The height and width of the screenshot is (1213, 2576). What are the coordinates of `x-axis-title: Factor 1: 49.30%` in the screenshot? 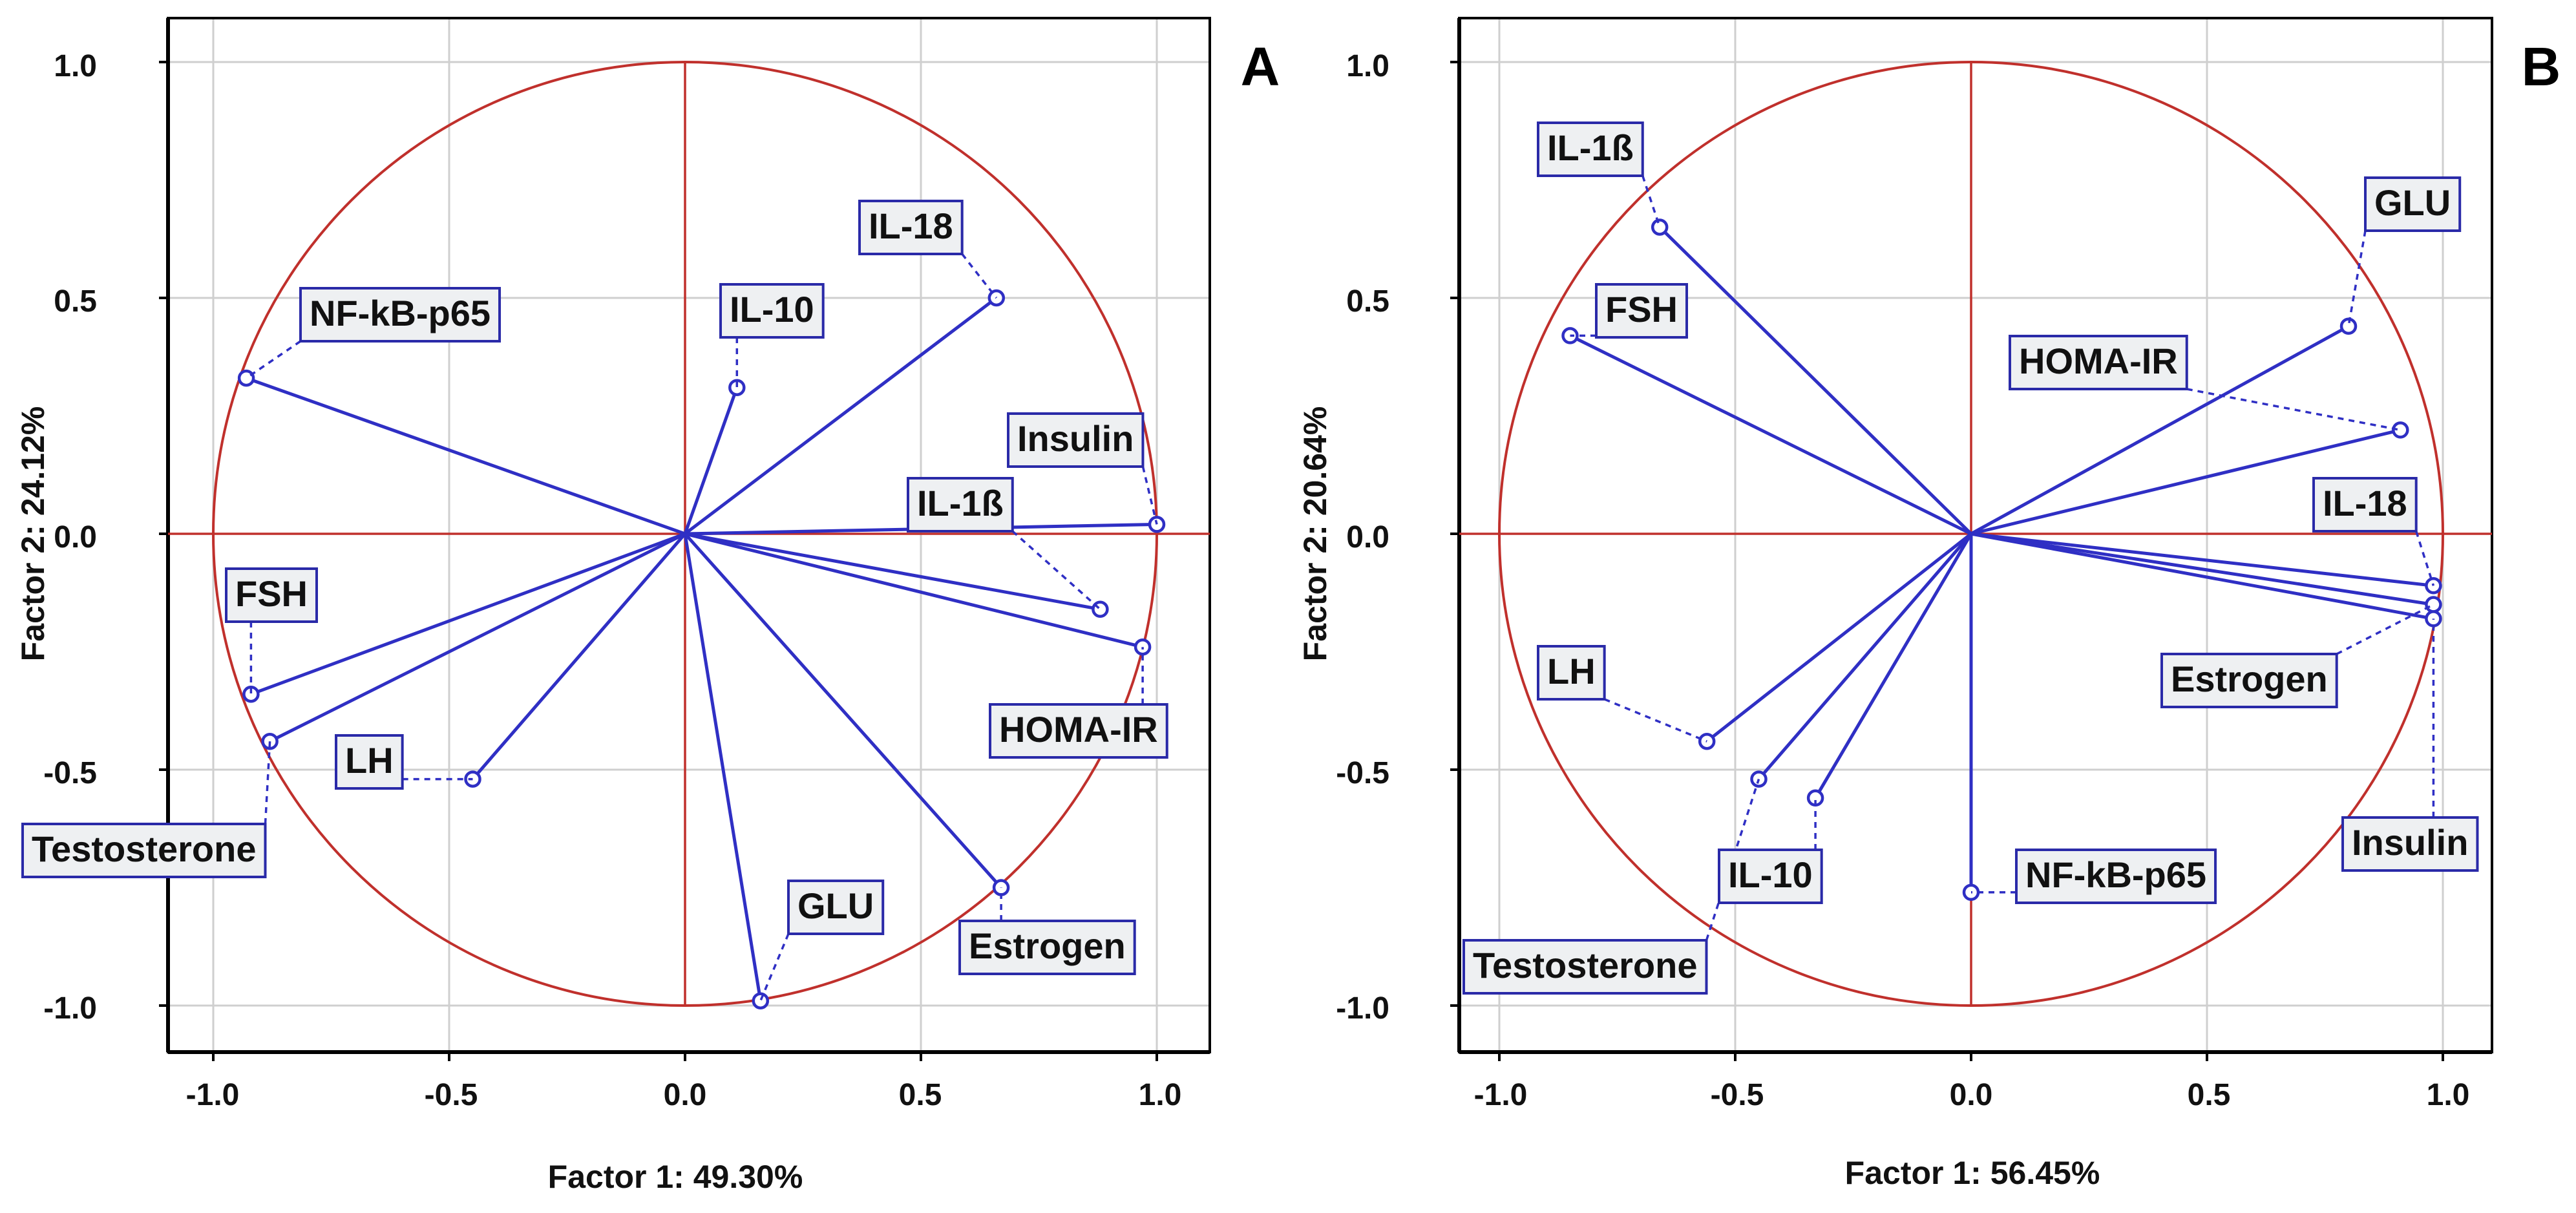 It's located at (675, 1177).